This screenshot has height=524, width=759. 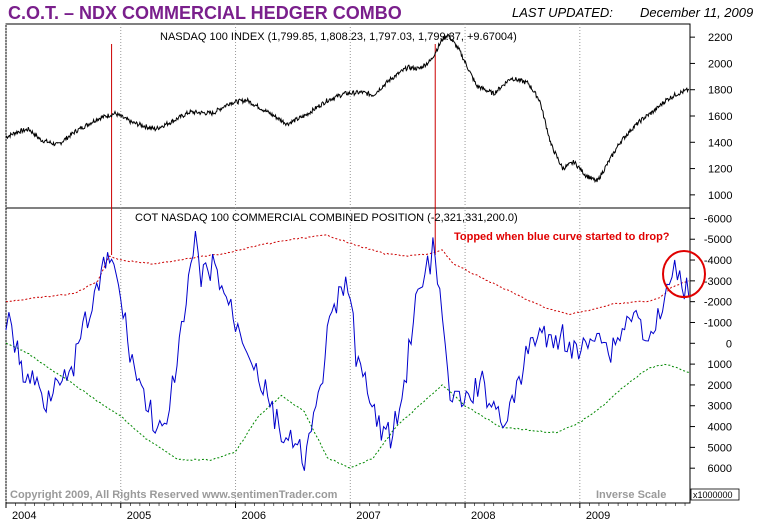 I want to click on price-y-tick-label: 1200, so click(x=720, y=170).